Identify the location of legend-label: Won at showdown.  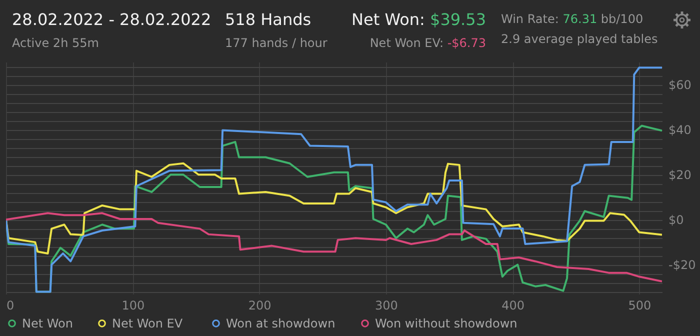
(281, 323).